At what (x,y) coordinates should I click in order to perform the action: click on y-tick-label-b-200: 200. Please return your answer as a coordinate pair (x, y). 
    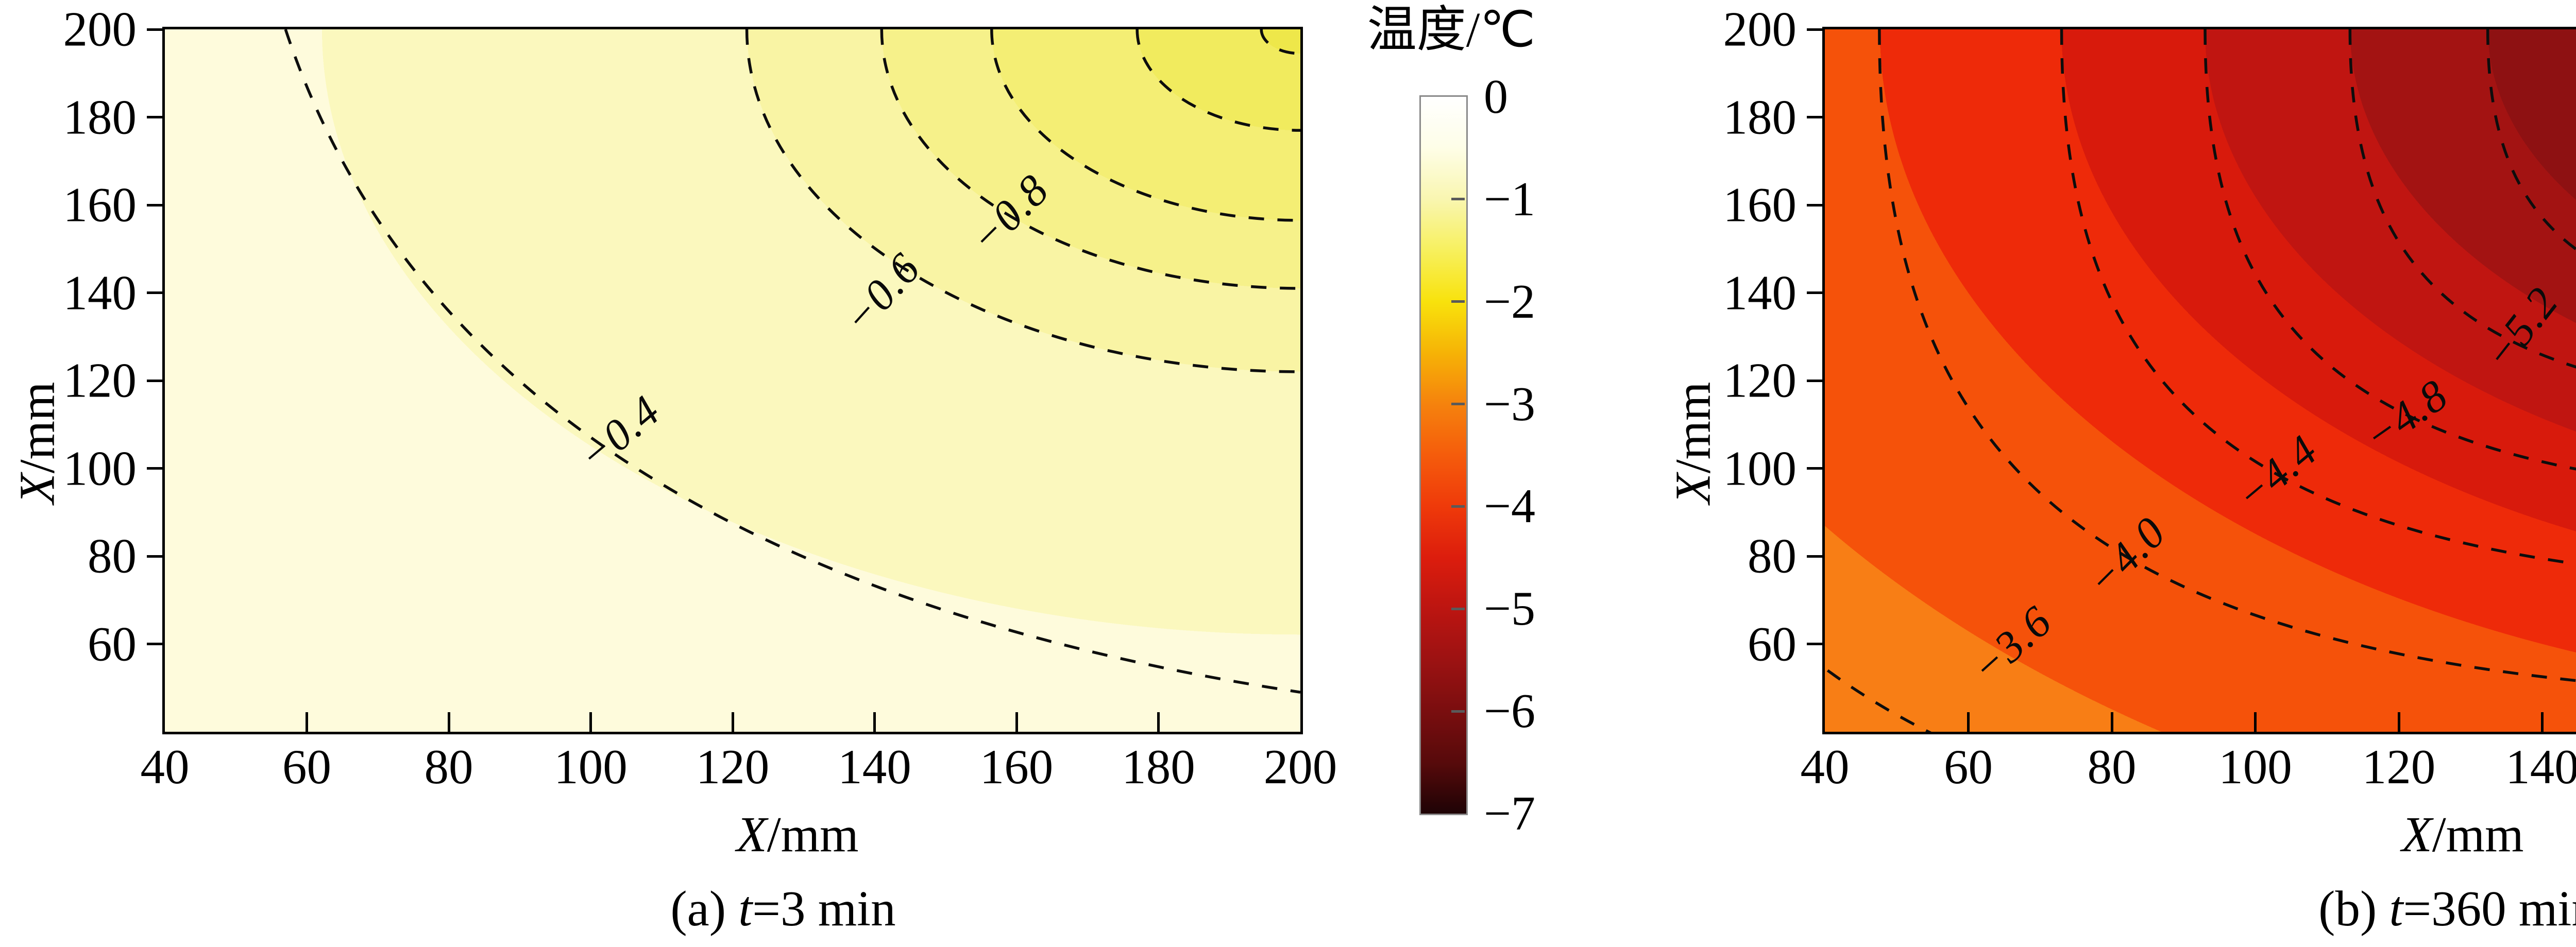
    Looking at the image, I should click on (1760, 30).